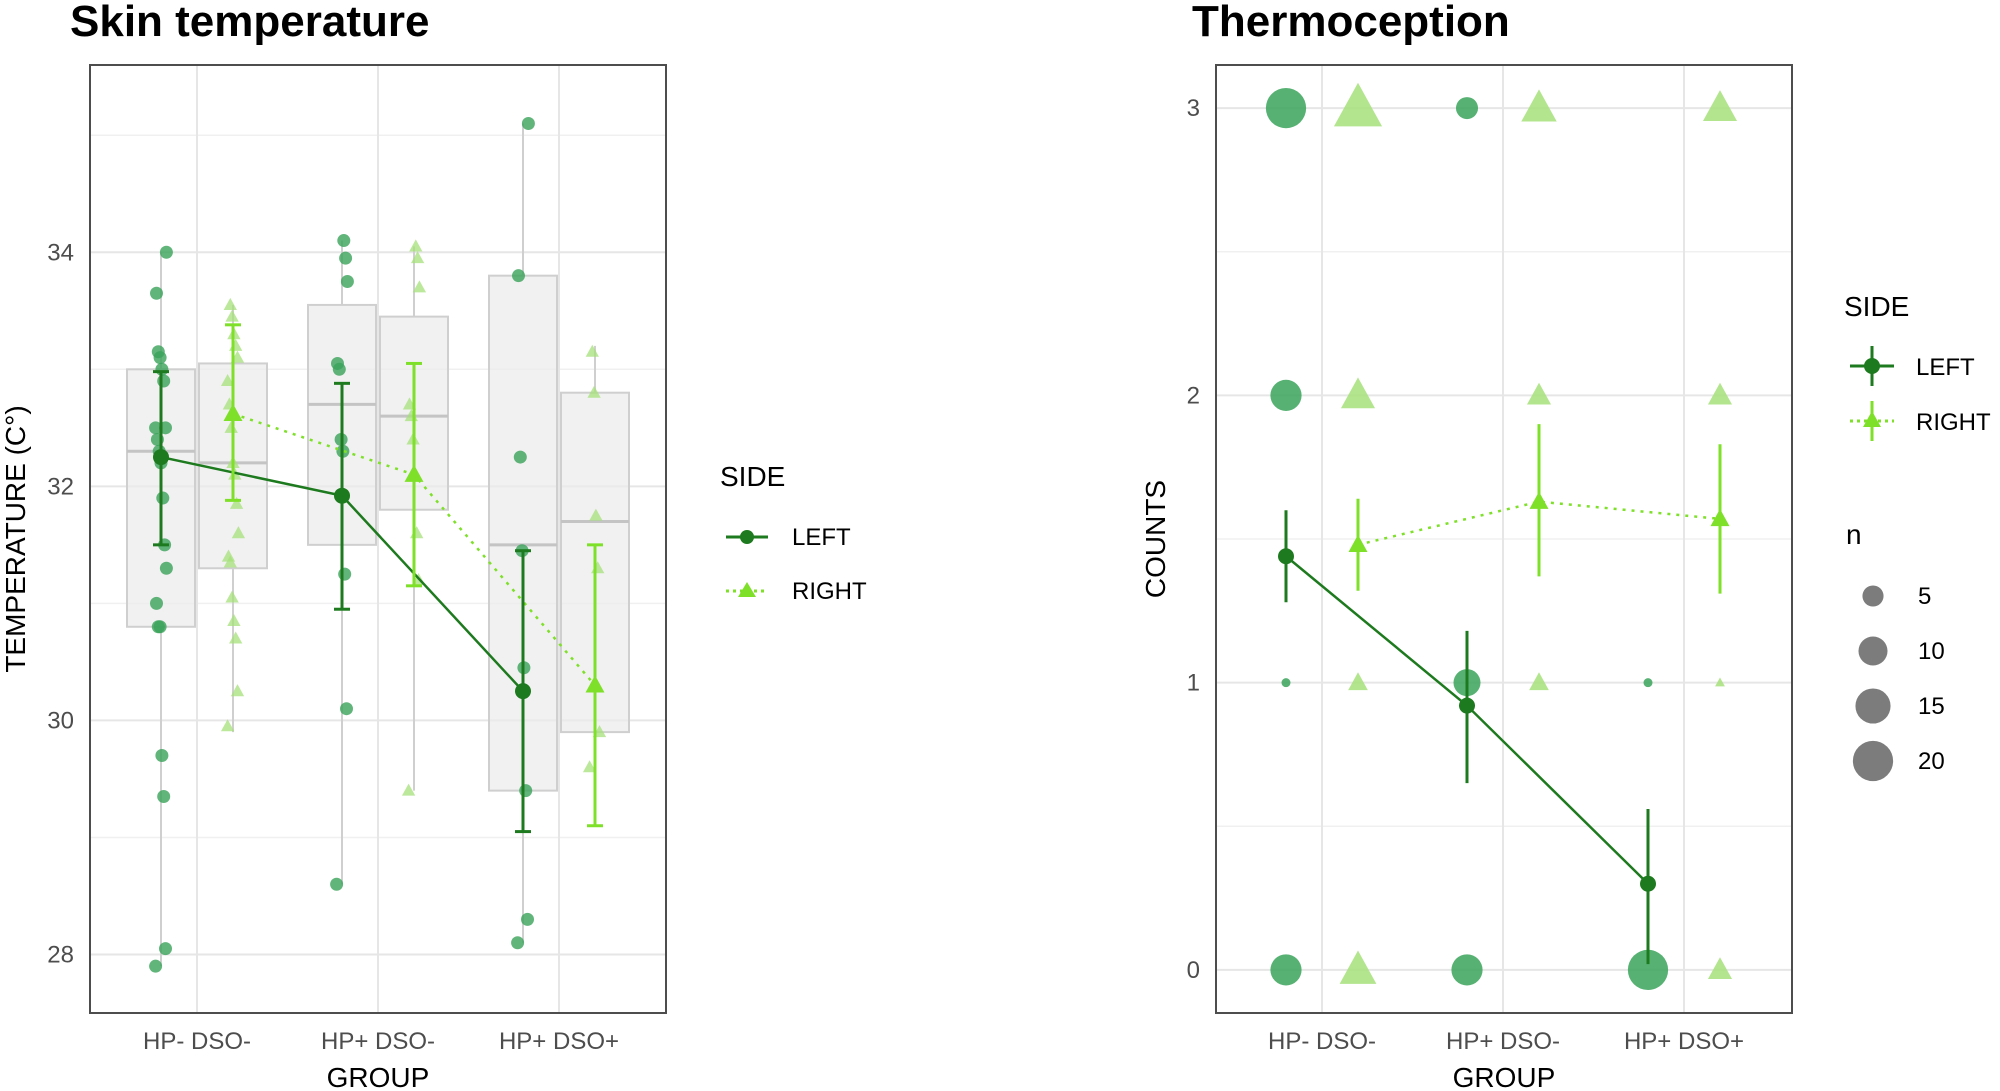  Describe the element at coordinates (1854, 534) in the screenshot. I see `size-legend-title: n` at that location.